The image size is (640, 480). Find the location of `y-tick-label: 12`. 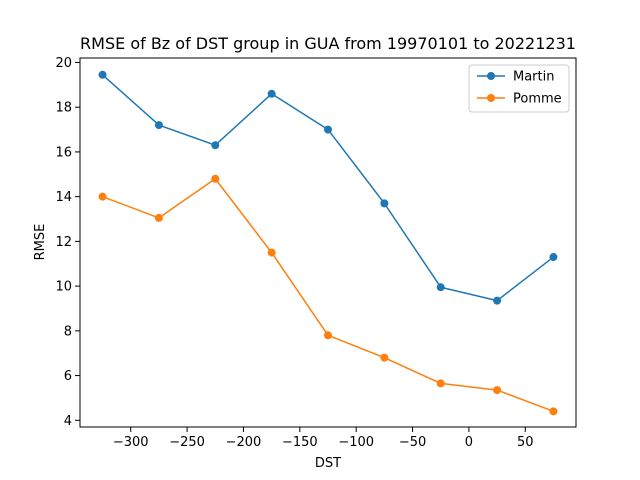

y-tick-label: 12 is located at coordinates (63, 242).